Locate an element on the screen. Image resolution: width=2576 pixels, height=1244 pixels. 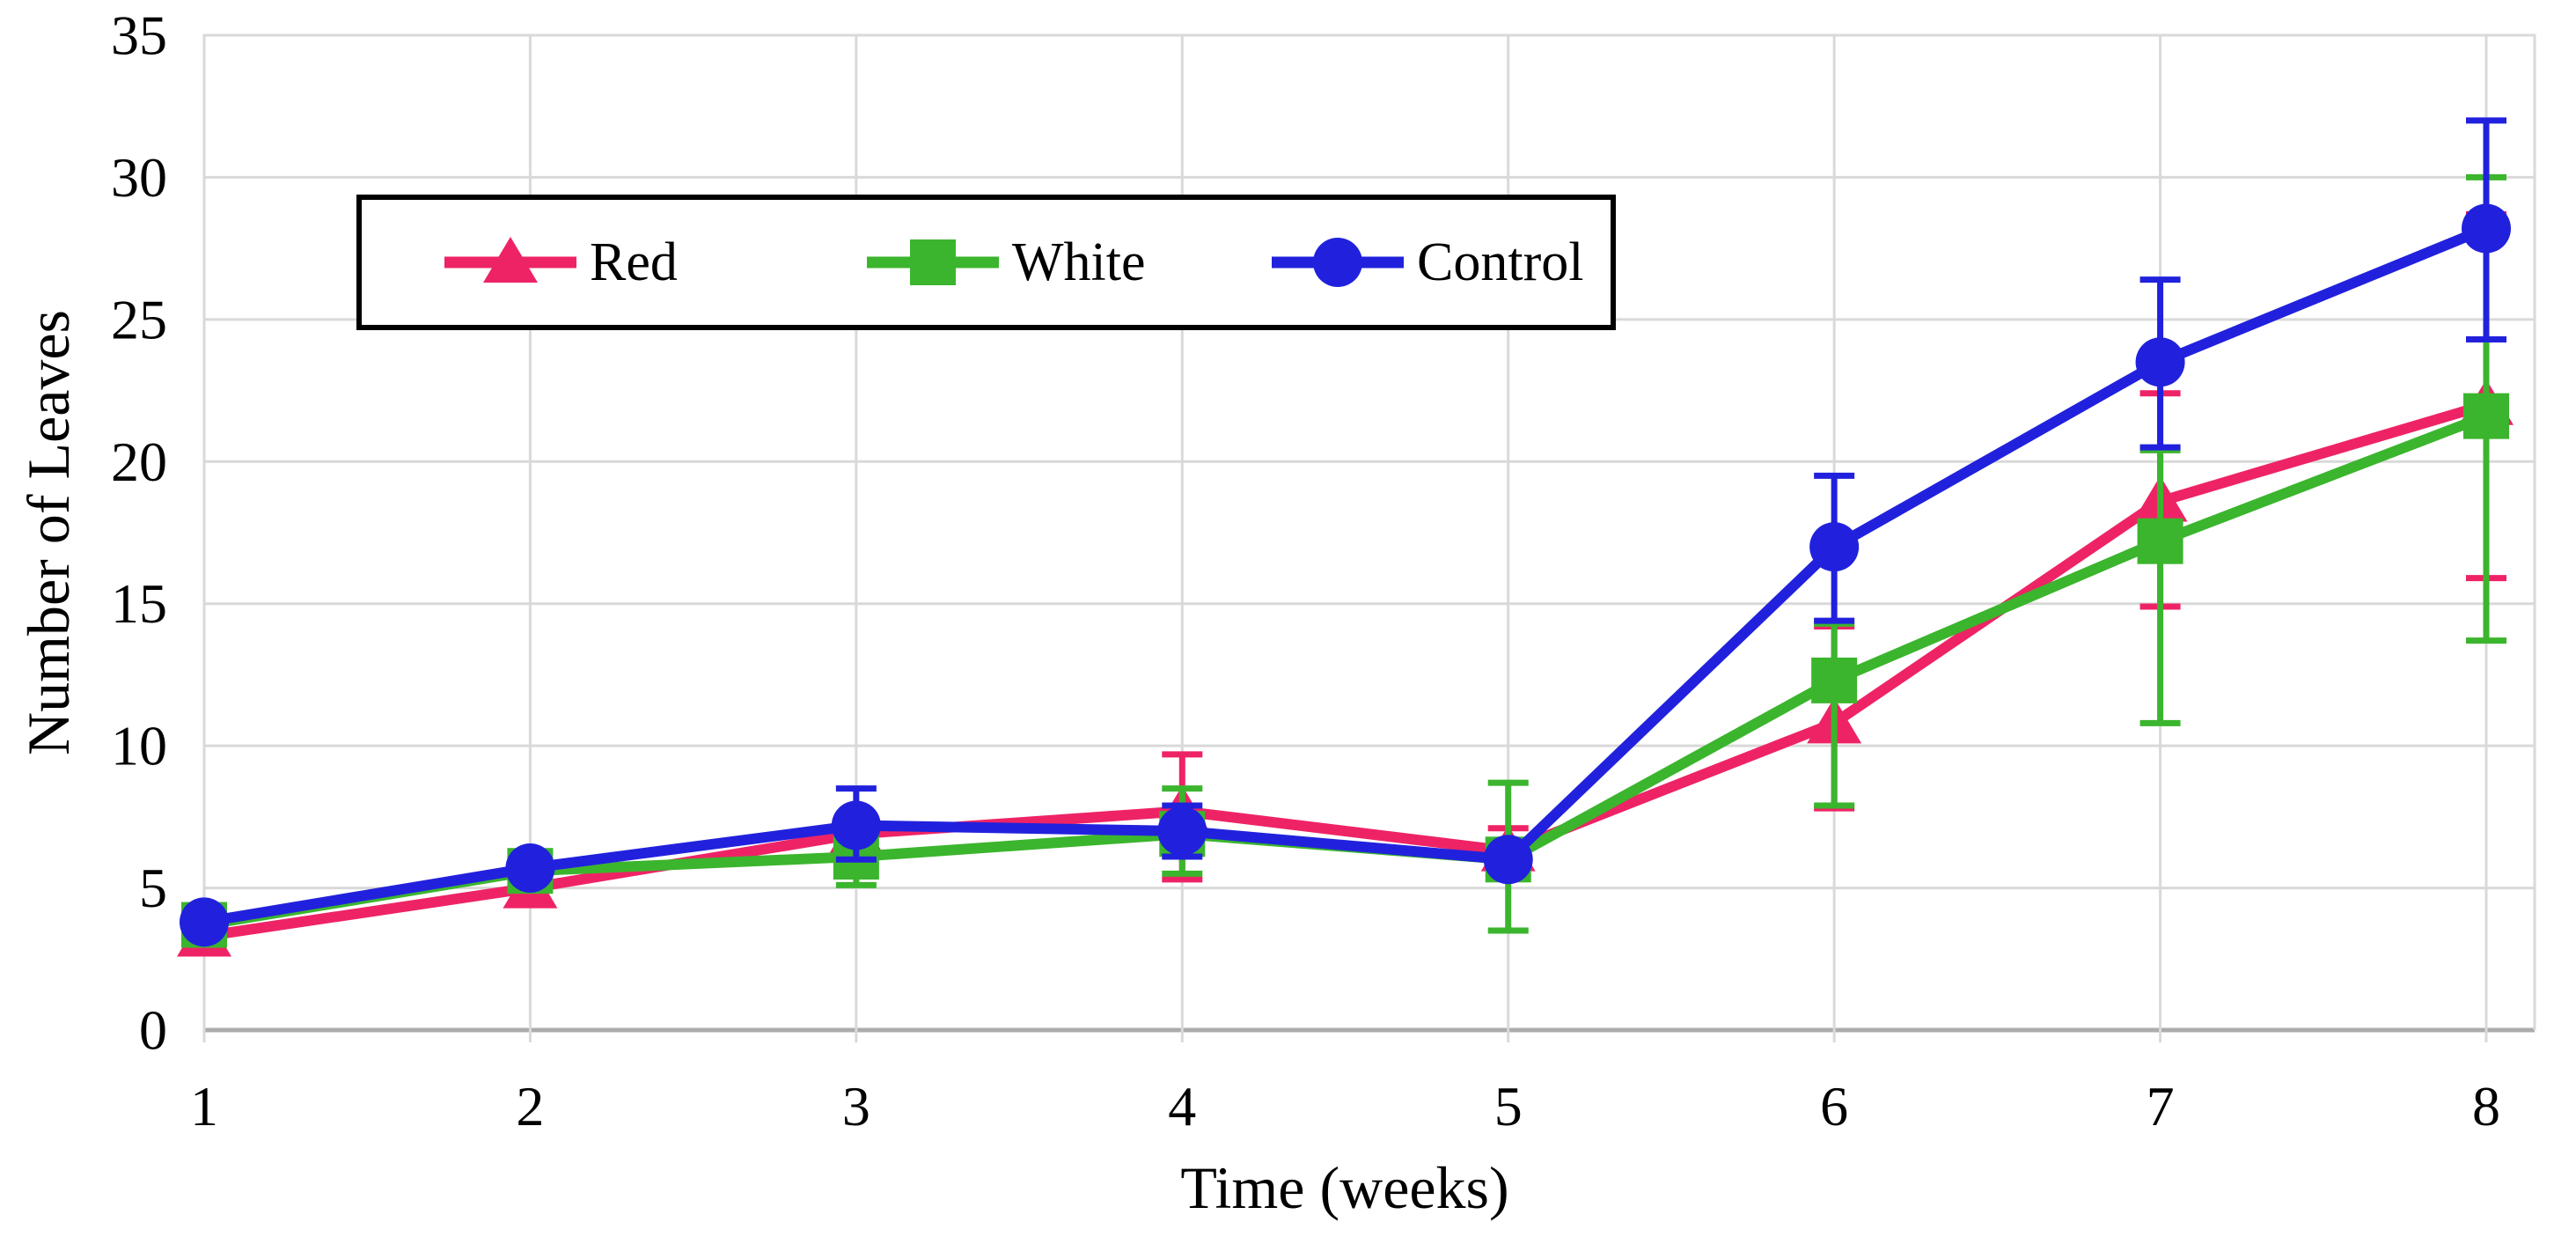
legend-square-icon is located at coordinates (933, 262).